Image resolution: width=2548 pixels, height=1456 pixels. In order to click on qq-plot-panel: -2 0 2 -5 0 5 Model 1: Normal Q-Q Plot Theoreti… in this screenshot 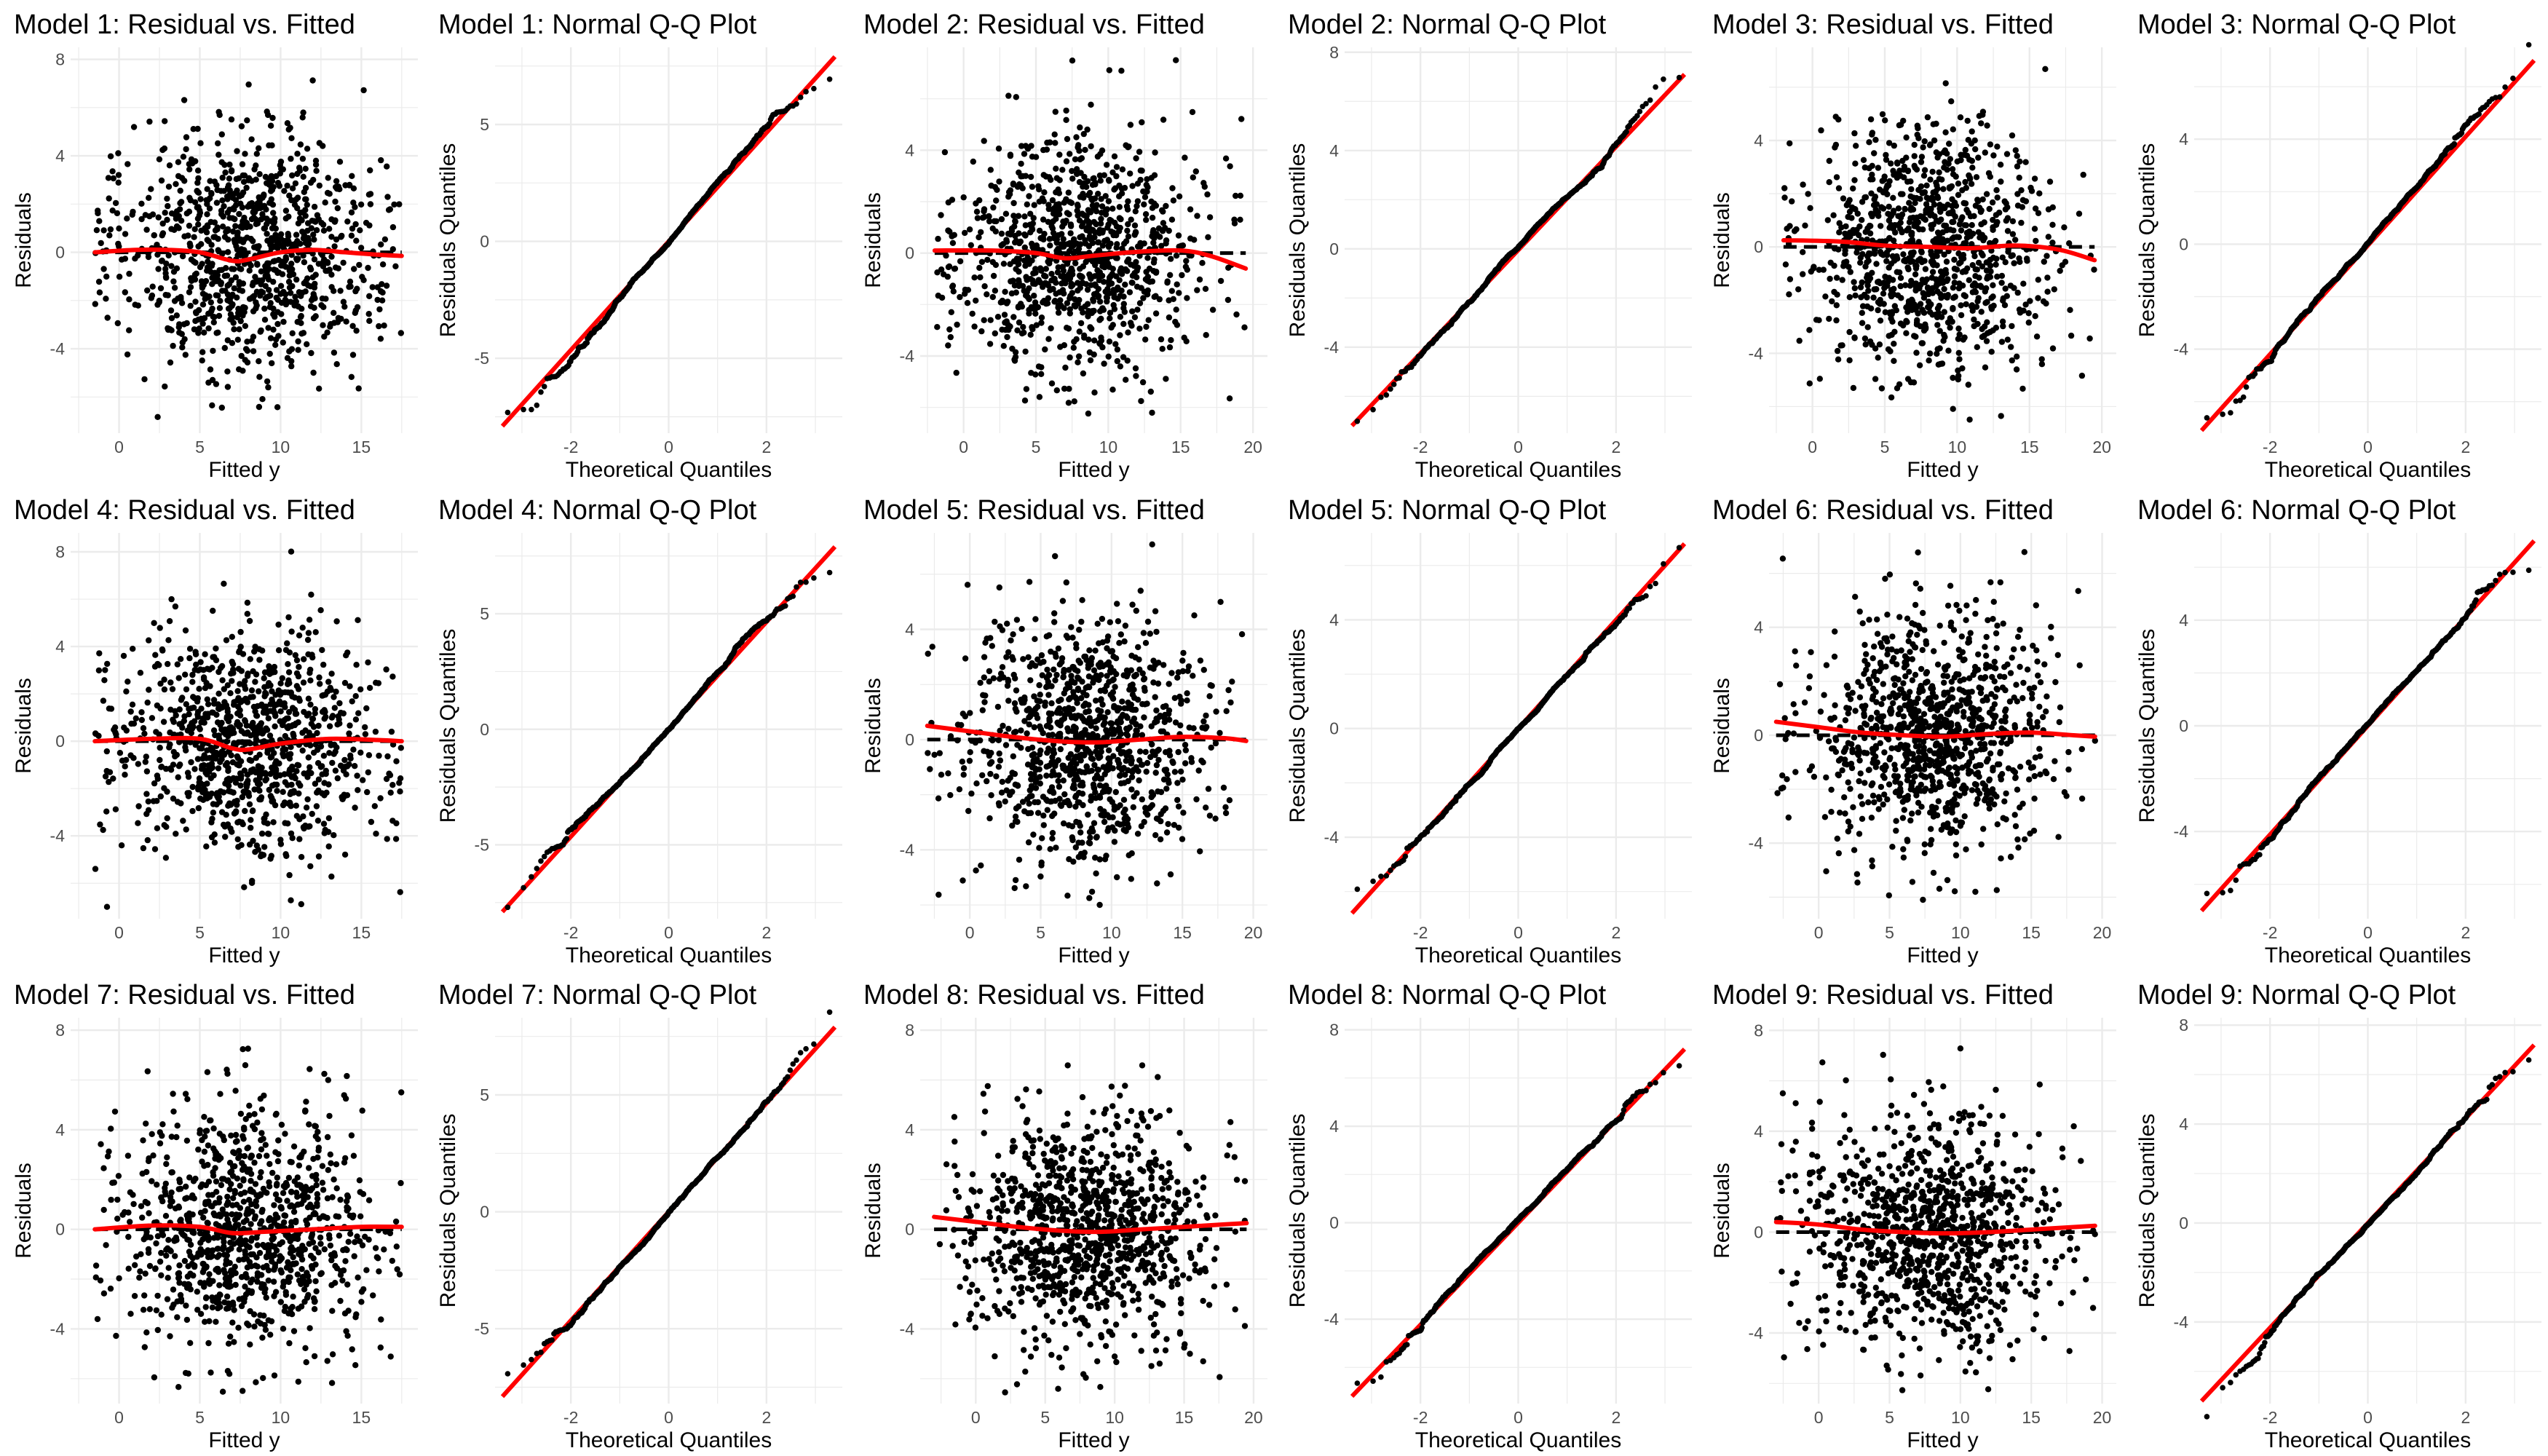, I will do `click(637, 242)`.